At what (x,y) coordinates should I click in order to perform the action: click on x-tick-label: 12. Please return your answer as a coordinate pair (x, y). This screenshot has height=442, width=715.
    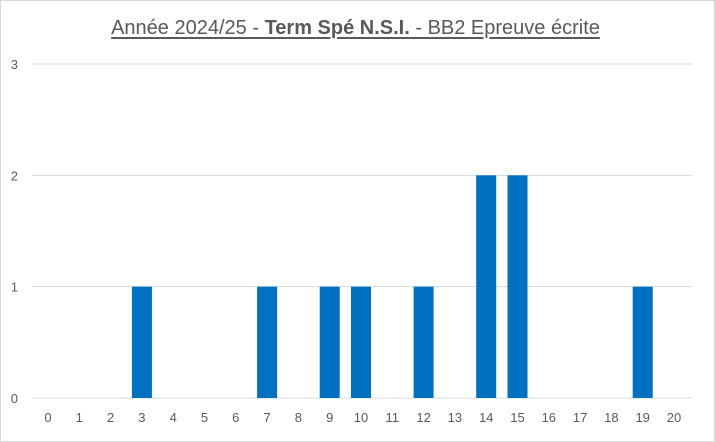
    Looking at the image, I should click on (423, 417).